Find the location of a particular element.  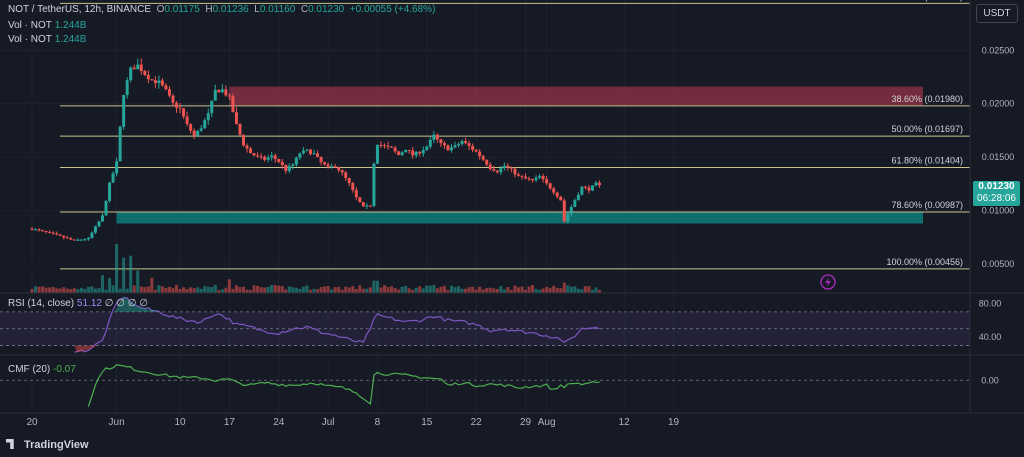

currency-button: USDT is located at coordinates (997, 13).